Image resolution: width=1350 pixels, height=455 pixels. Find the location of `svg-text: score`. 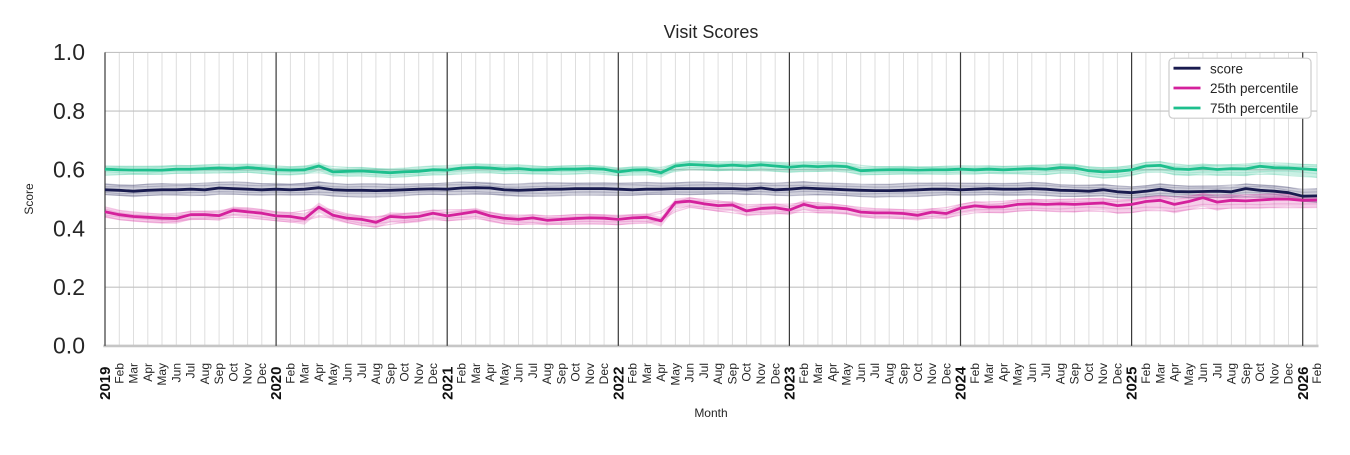

svg-text: score is located at coordinates (1226, 69).